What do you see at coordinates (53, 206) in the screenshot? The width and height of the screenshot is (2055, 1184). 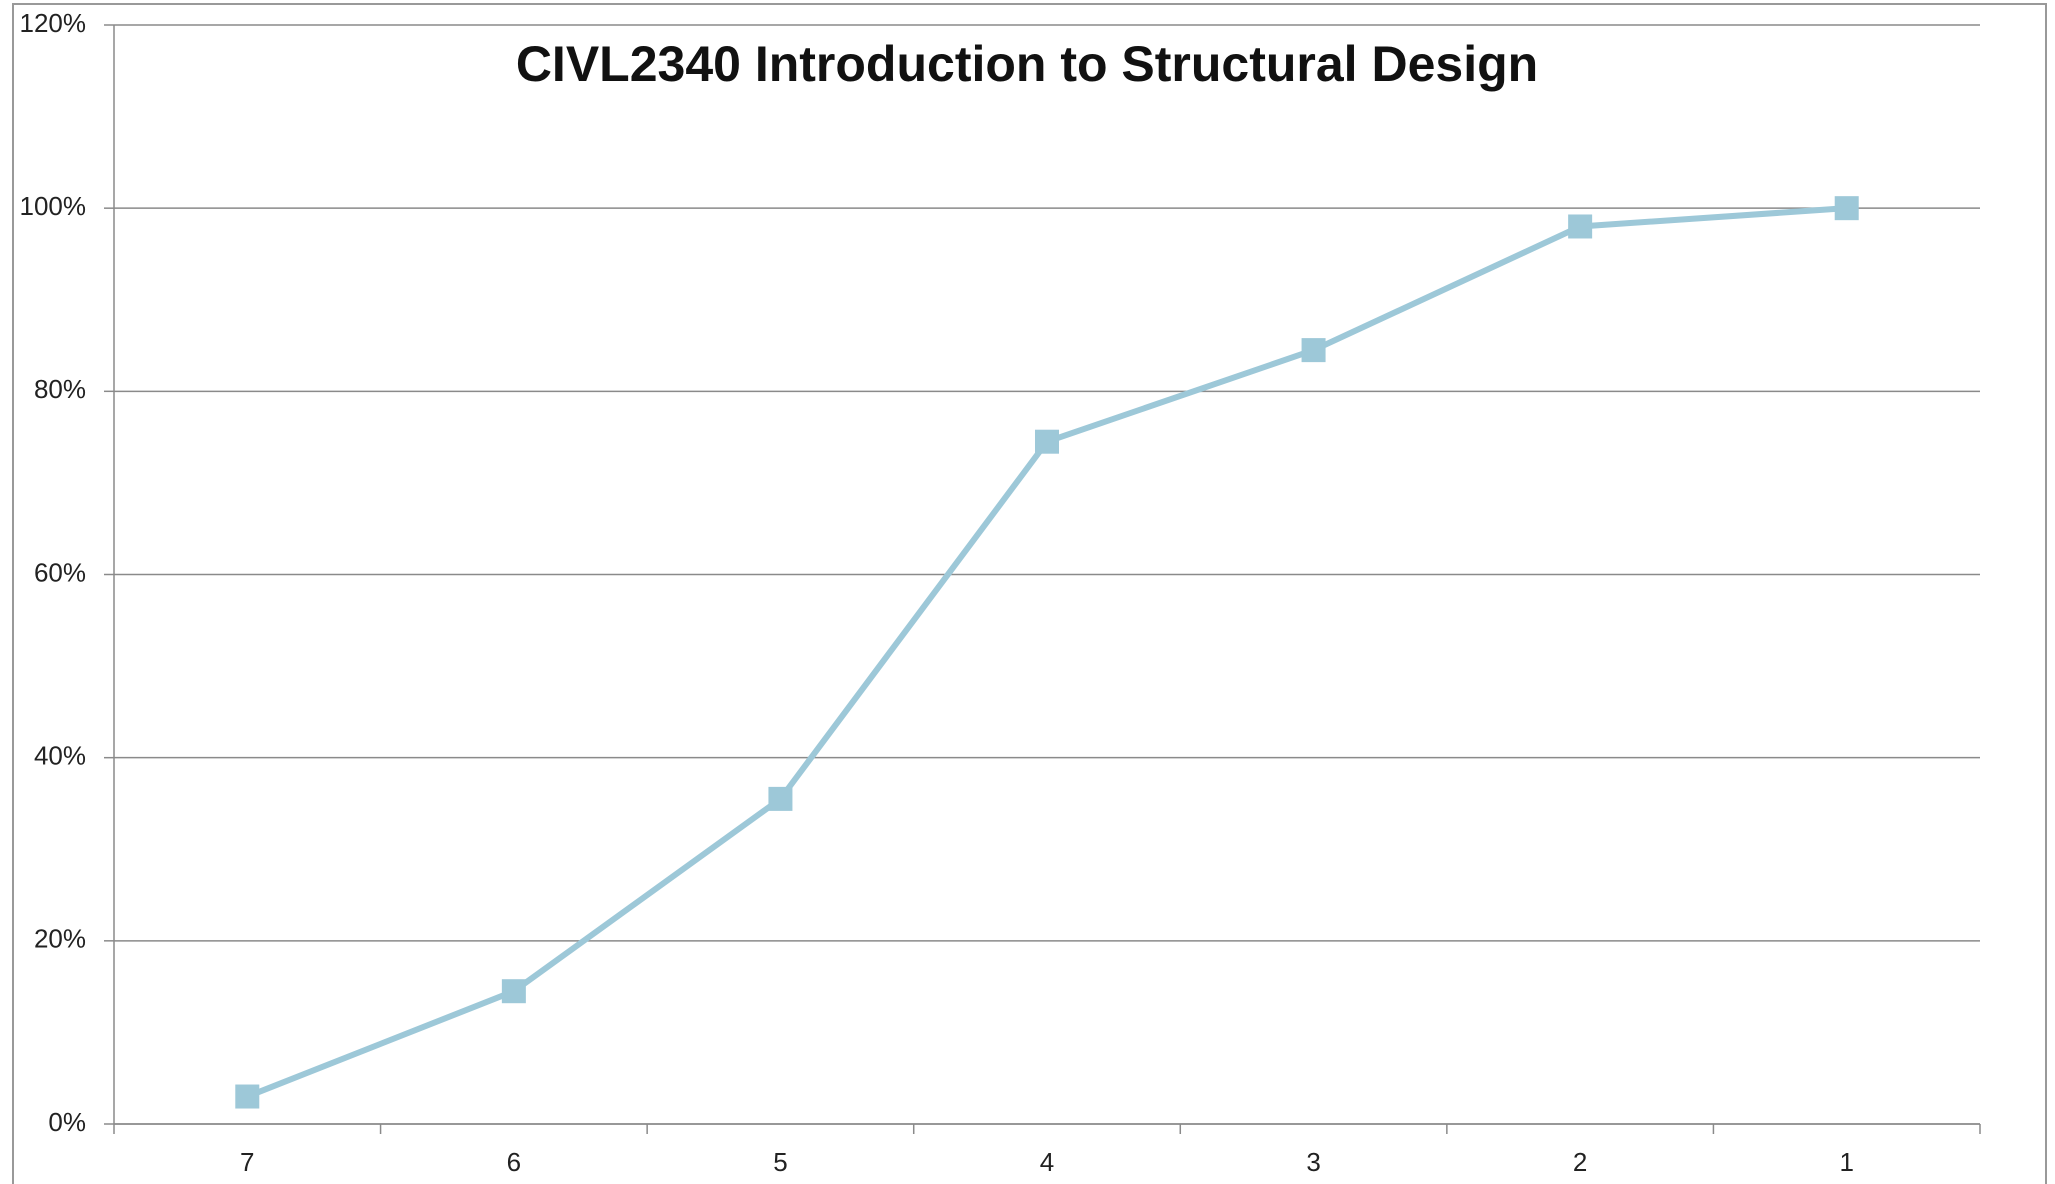 I see `y-tick-label: 100%` at bounding box center [53, 206].